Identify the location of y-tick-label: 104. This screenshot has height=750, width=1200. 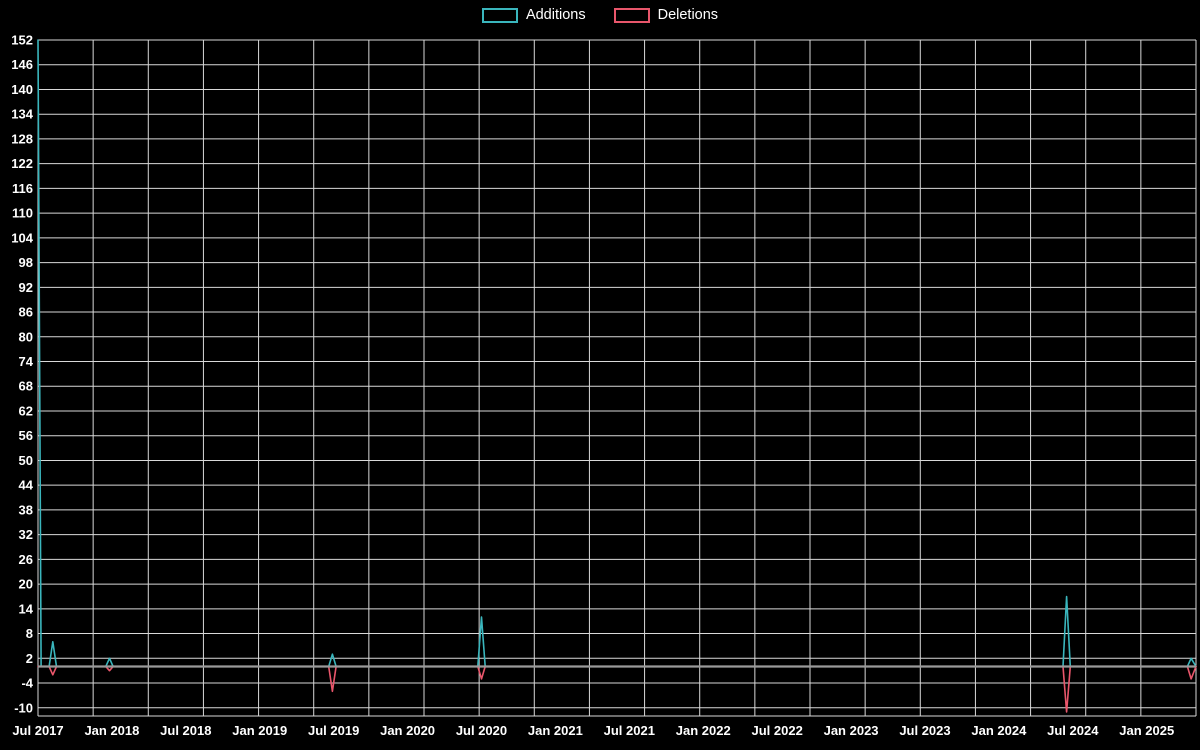
(22, 237).